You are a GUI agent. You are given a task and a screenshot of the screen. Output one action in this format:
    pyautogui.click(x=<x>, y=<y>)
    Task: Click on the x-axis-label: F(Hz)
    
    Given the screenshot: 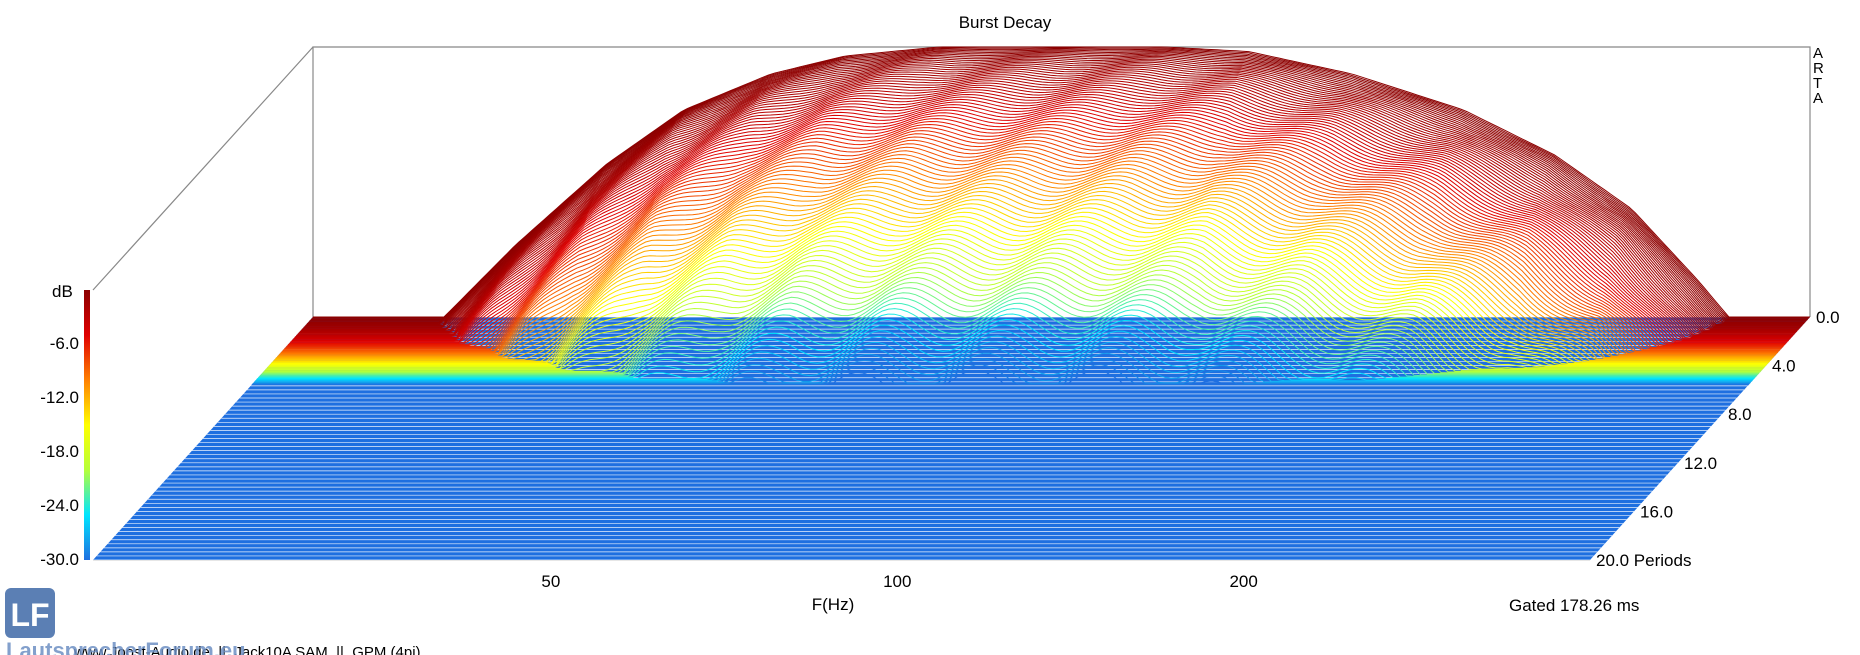 What is the action you would take?
    pyautogui.click(x=833, y=604)
    